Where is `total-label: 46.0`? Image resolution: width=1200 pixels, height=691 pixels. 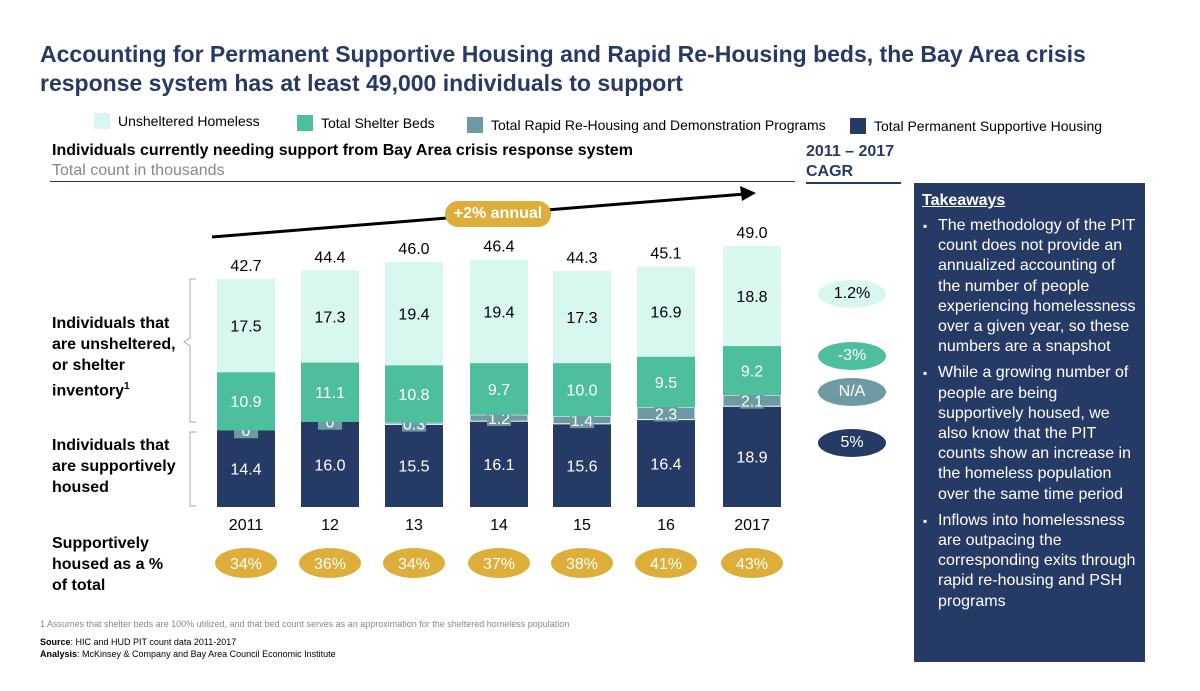
total-label: 46.0 is located at coordinates (413, 249).